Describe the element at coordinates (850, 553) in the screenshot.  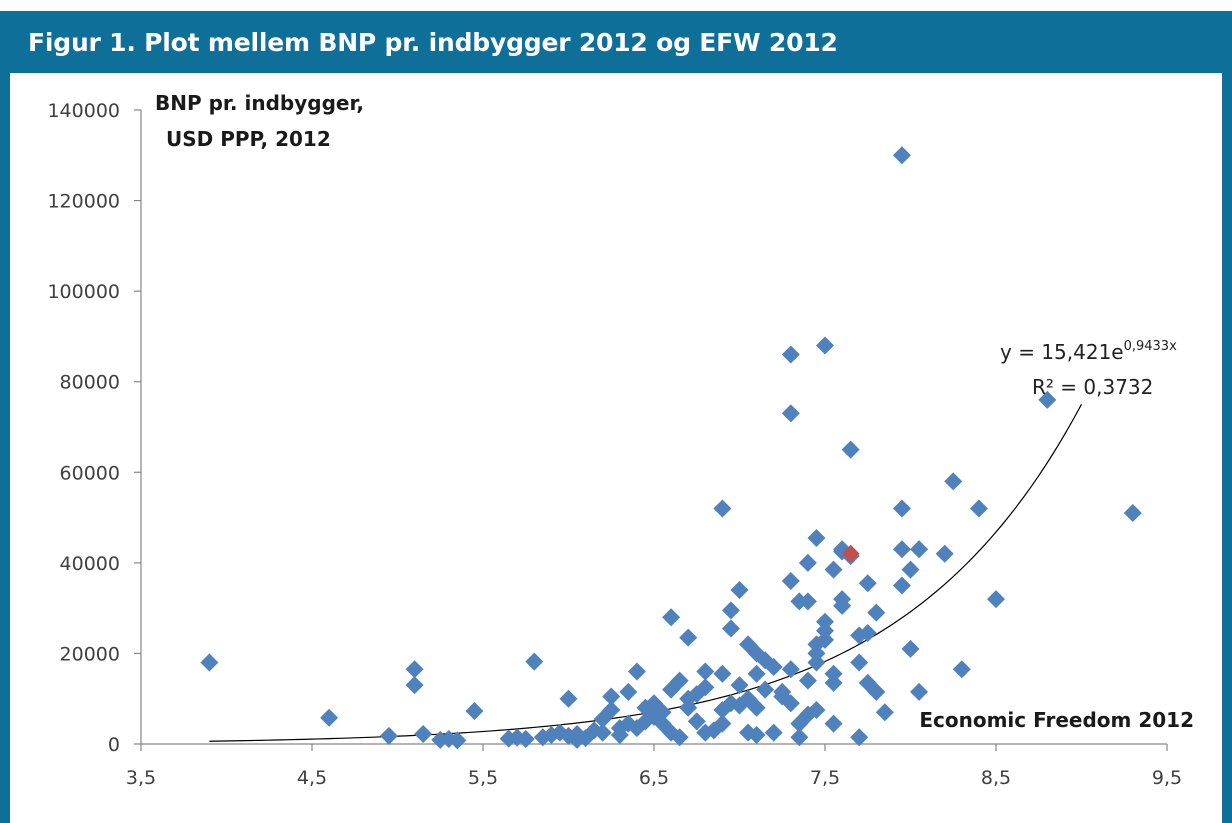
I see `highlighted-data-point` at that location.